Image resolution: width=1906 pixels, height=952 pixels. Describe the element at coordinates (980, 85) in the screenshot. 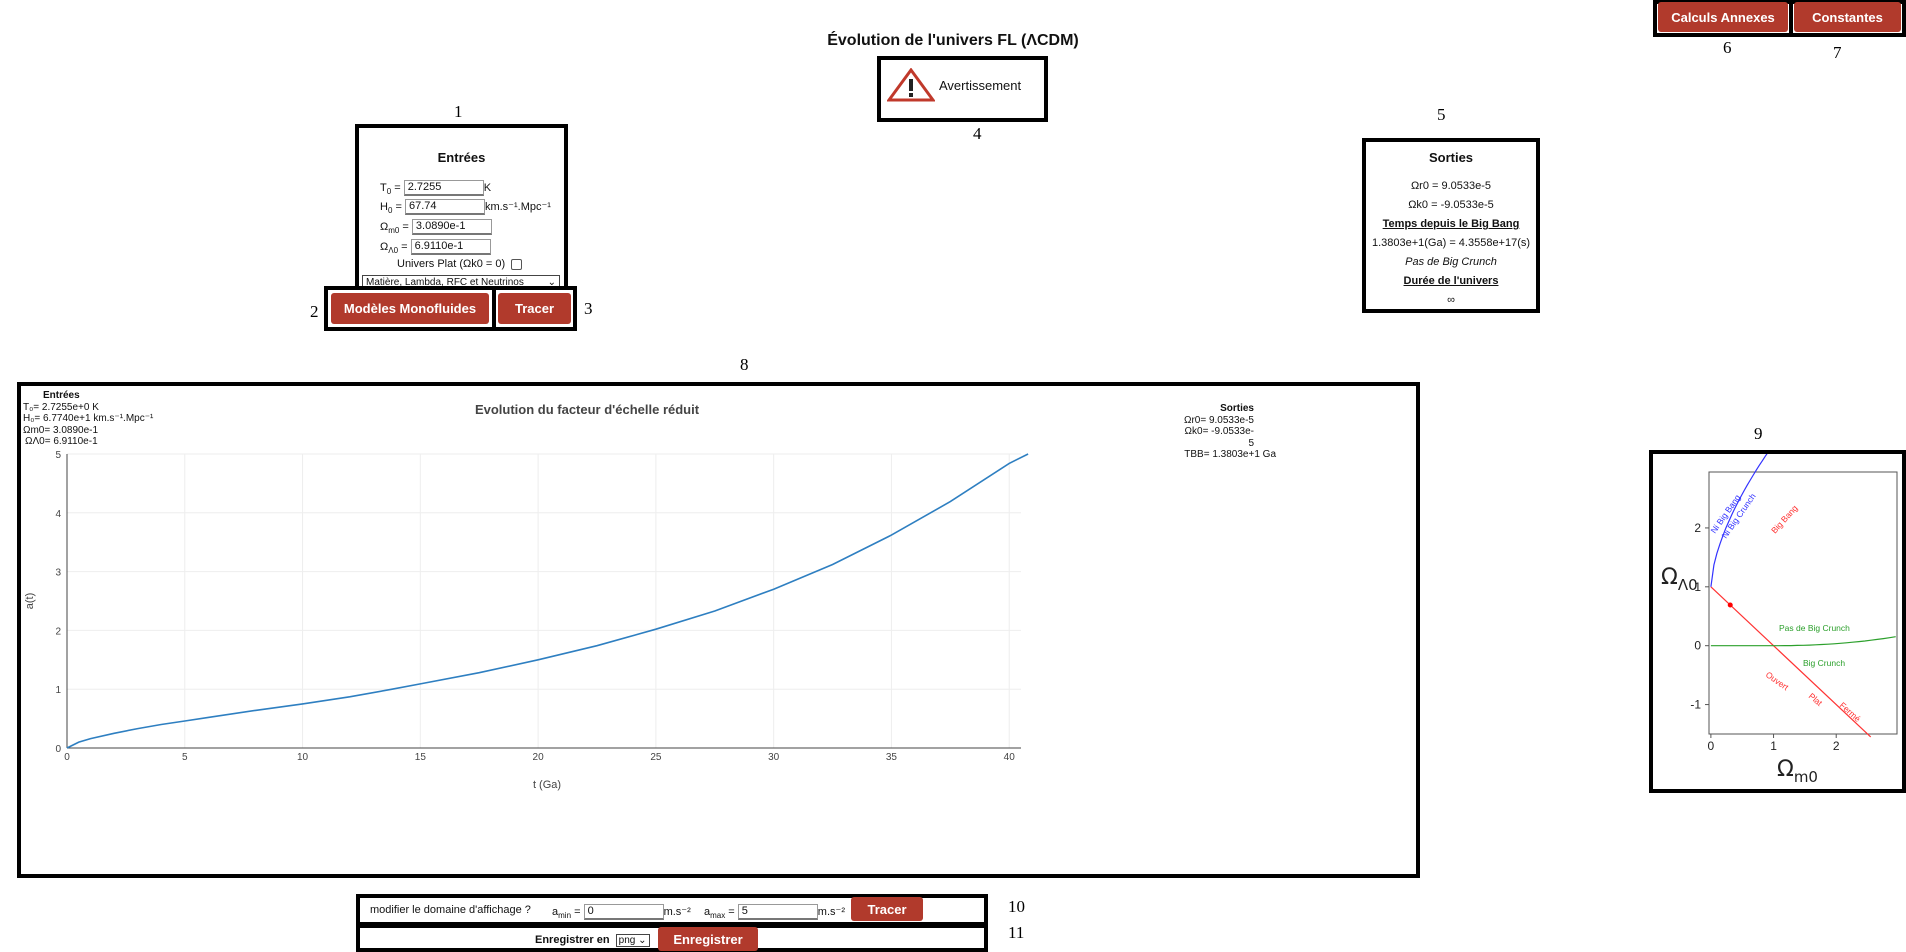

I see `warning-text: Avertissement` at that location.